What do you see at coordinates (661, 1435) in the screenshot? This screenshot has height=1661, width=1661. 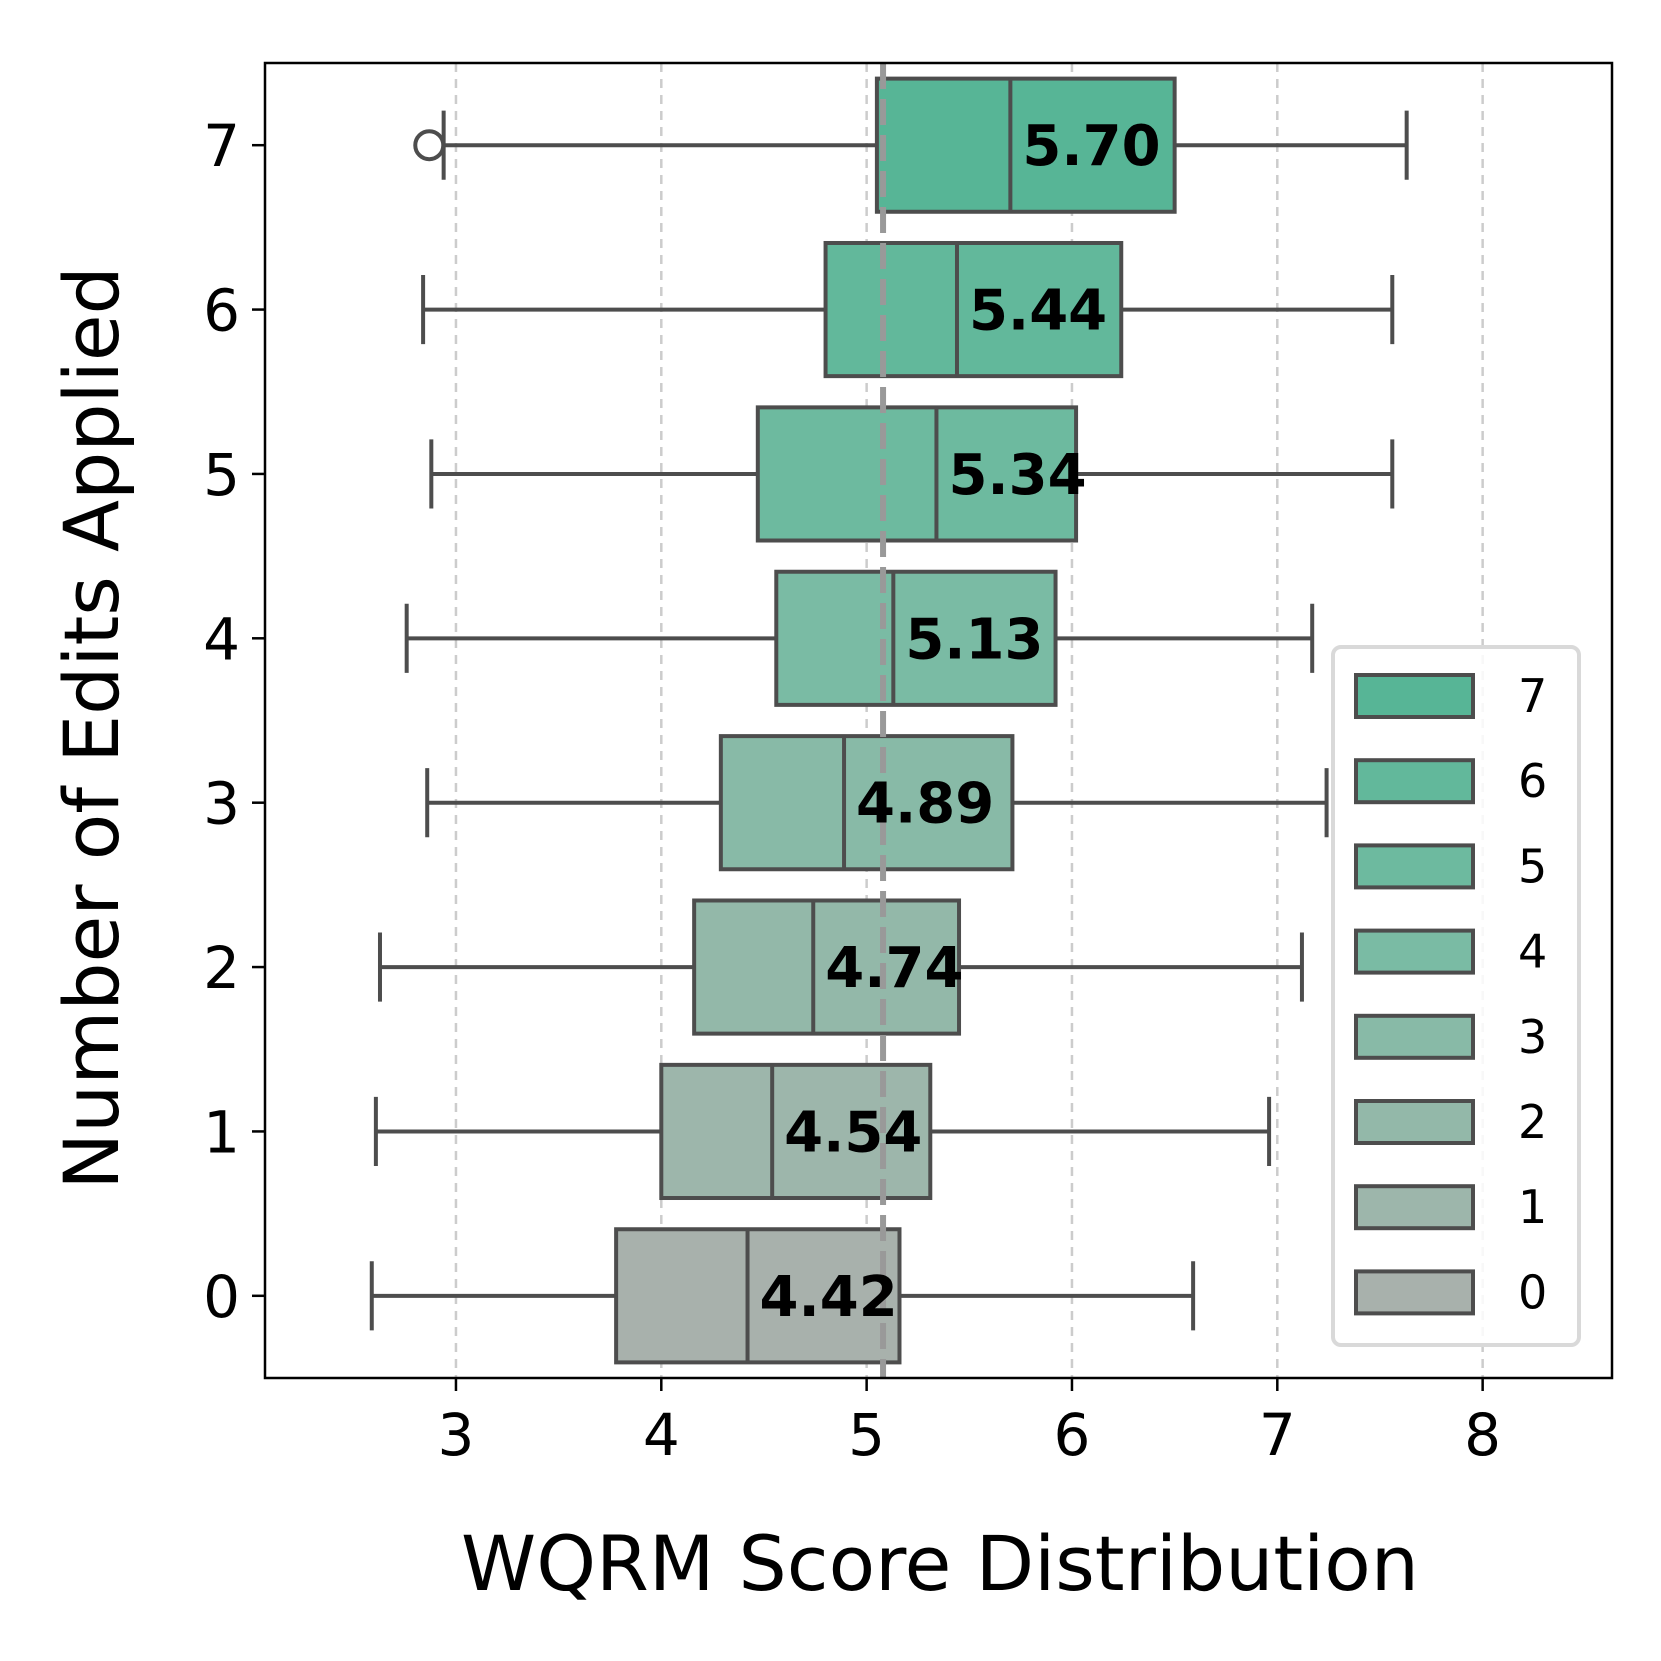 I see `x-tick-label: 4` at bounding box center [661, 1435].